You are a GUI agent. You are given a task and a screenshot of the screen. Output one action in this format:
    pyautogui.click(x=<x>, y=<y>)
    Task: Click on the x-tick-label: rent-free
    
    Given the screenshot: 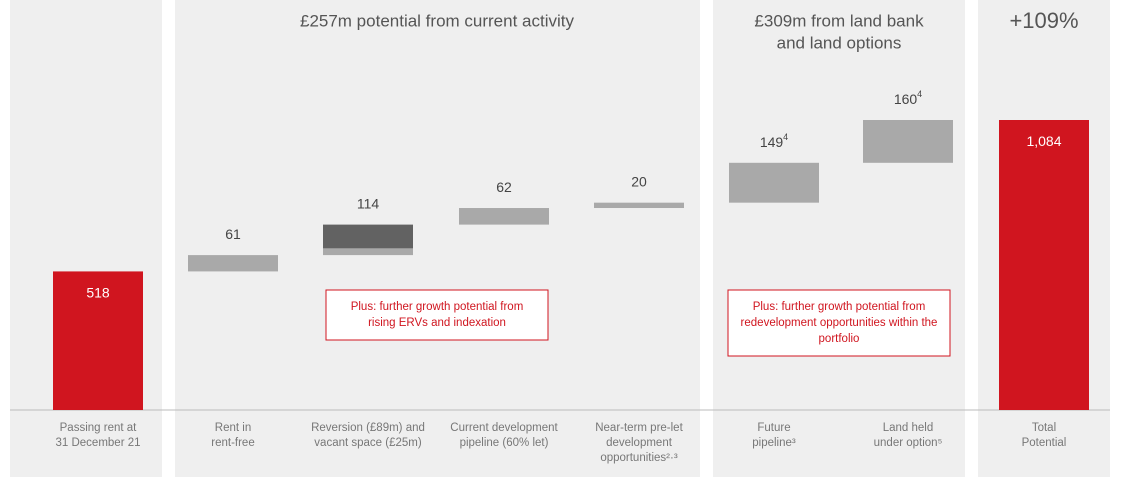 What is the action you would take?
    pyautogui.click(x=232, y=443)
    